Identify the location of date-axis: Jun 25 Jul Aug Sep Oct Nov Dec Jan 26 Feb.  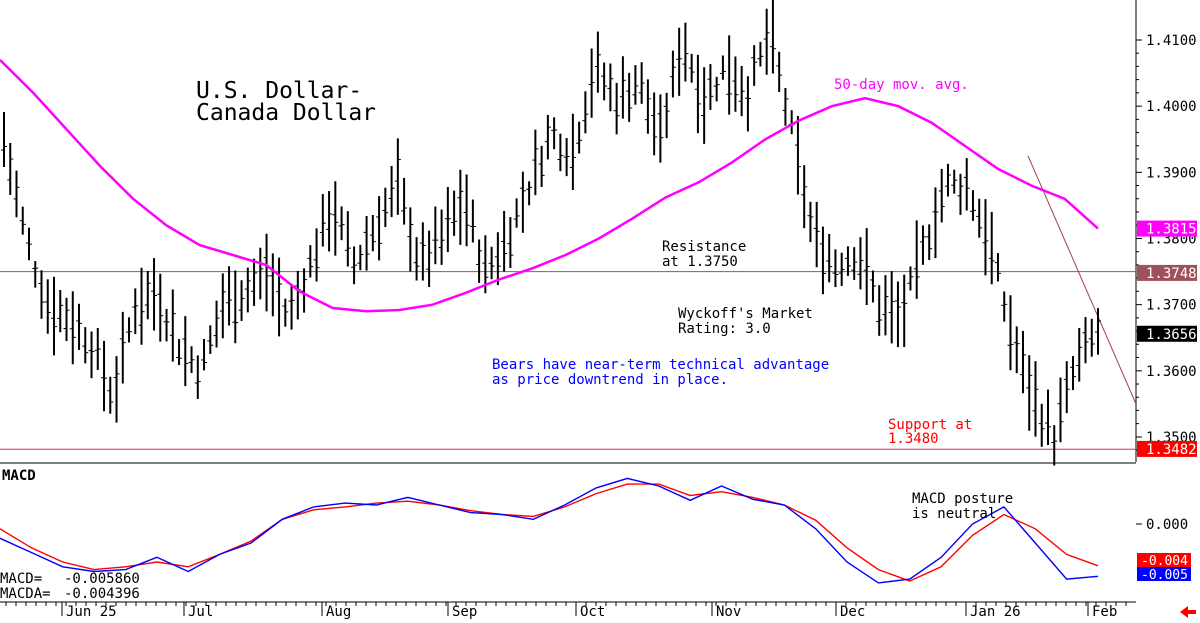
(568, 610).